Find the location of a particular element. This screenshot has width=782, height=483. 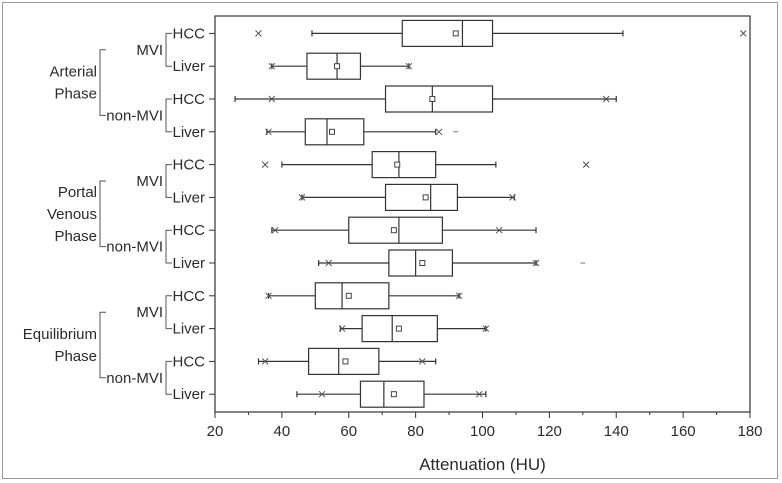

x-tick-label: 20 is located at coordinates (215, 431).